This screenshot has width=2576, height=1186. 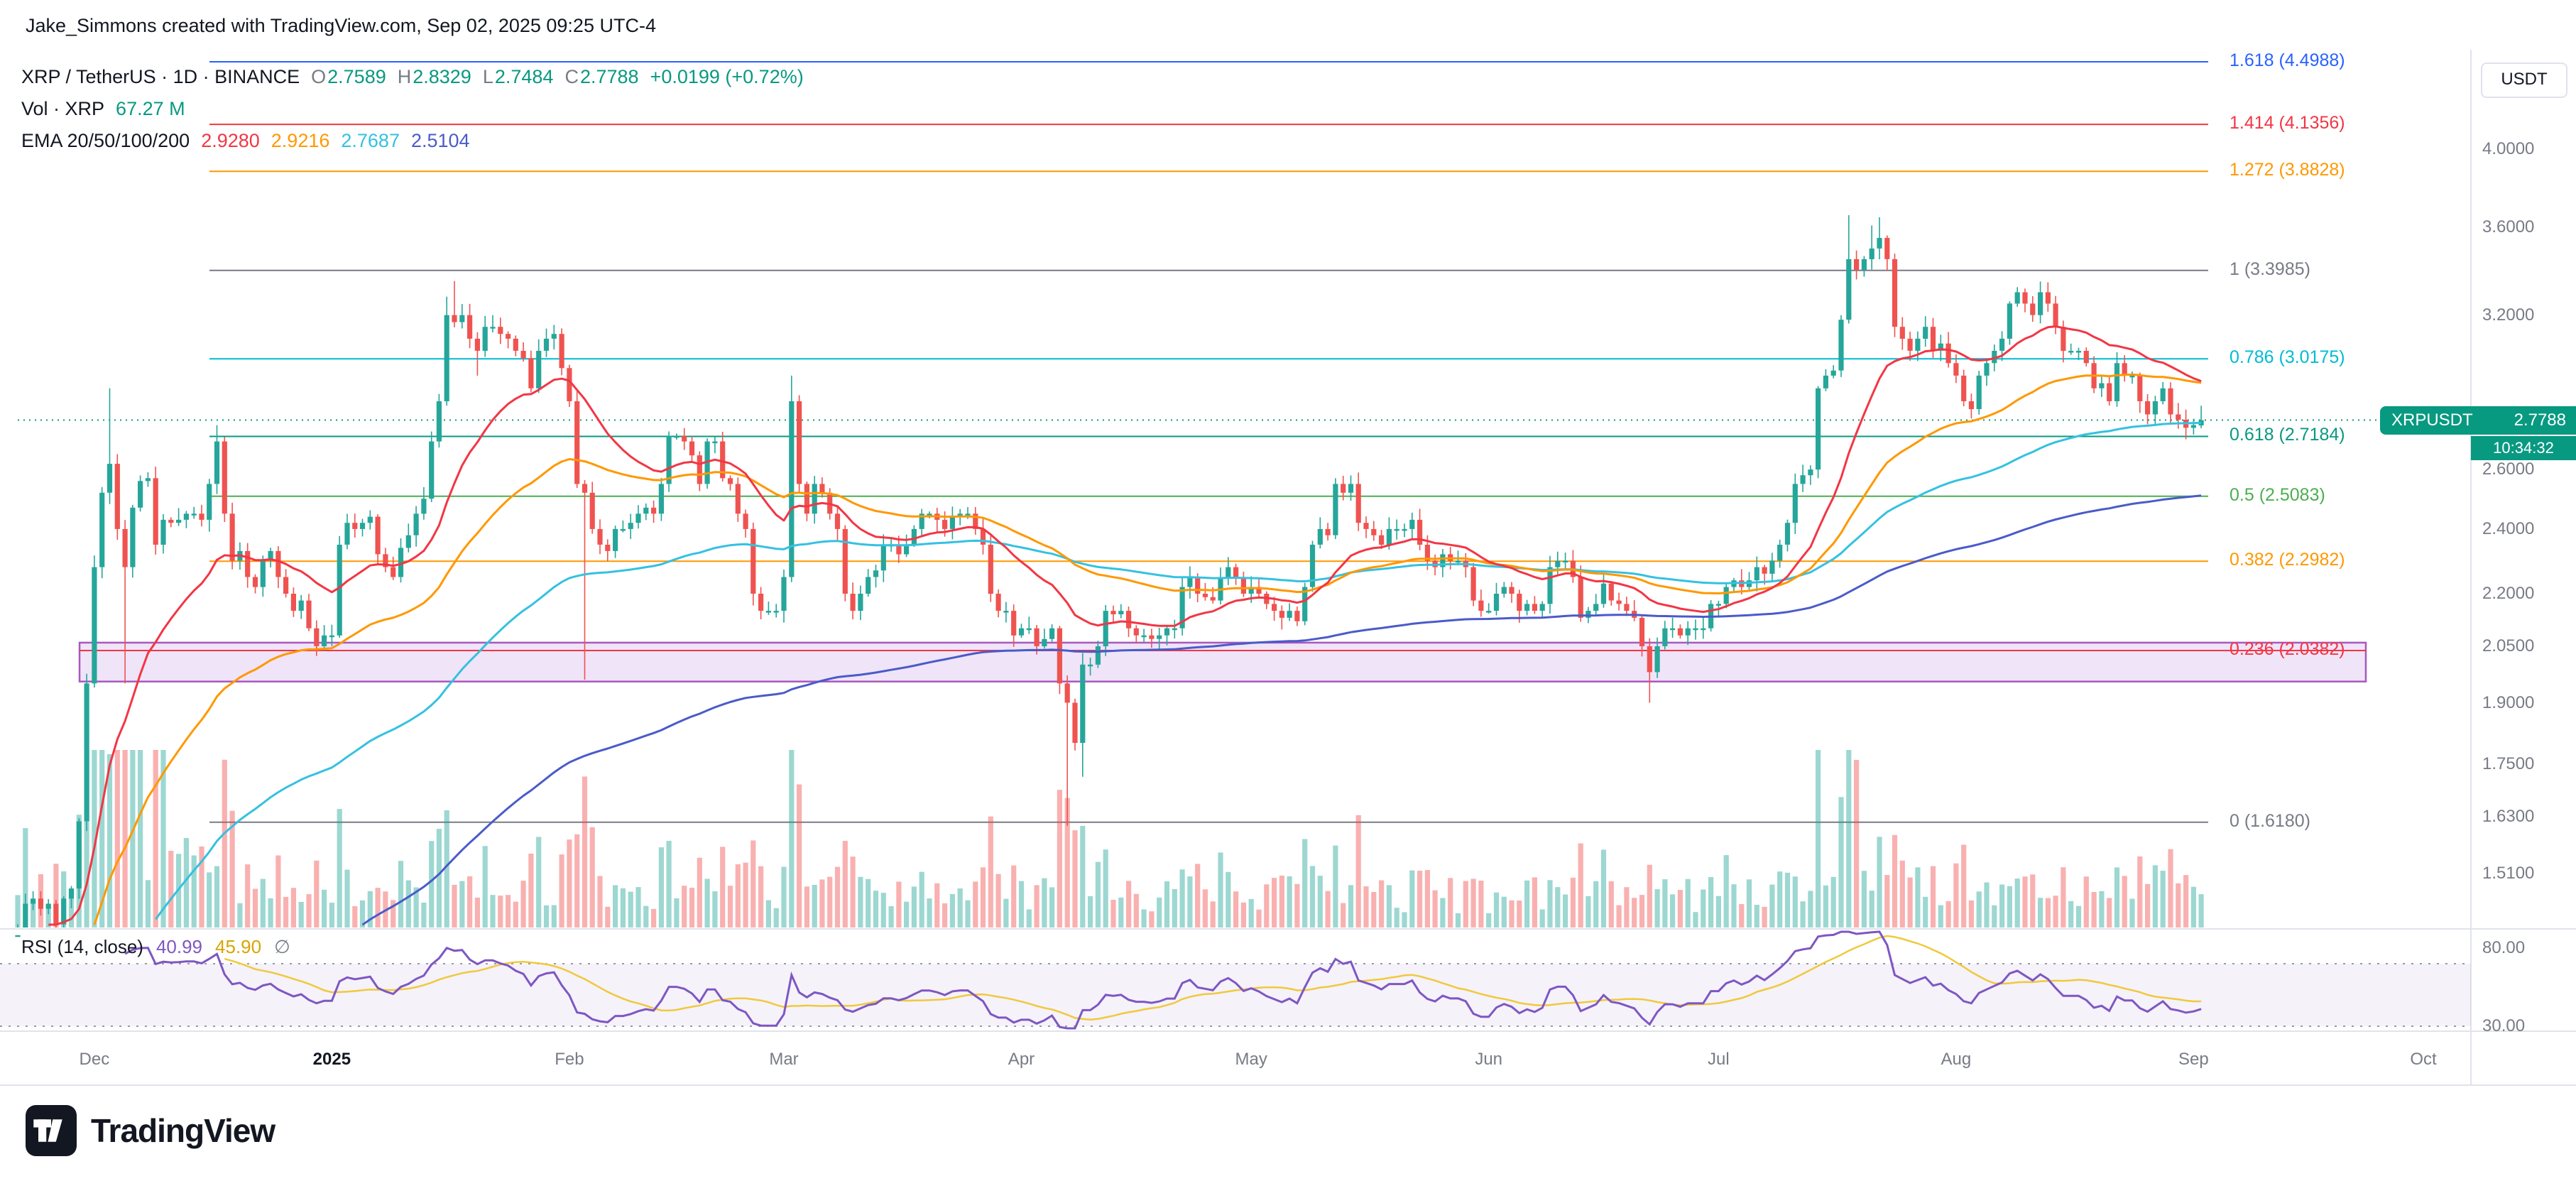 I want to click on rsi-ma-value: 45.90, so click(x=238, y=946).